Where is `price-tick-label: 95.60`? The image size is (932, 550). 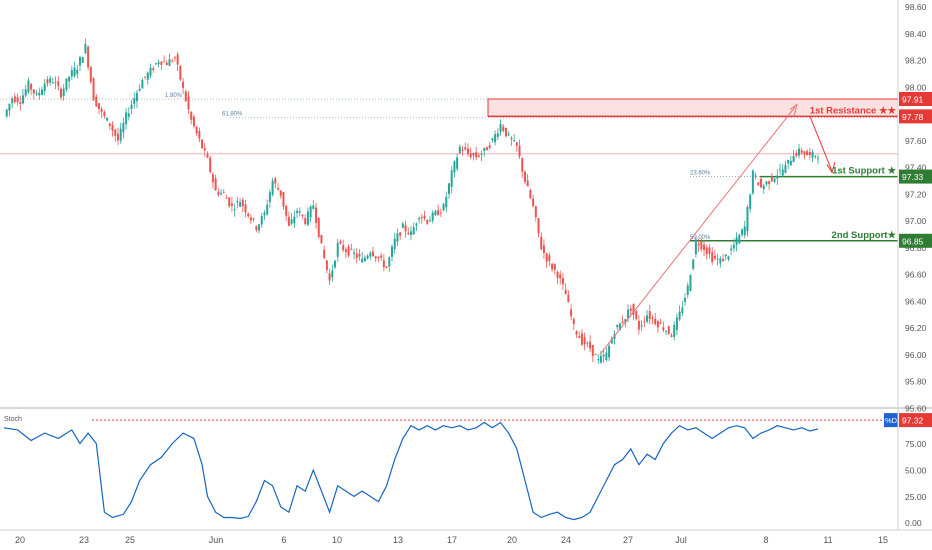 price-tick-label: 95.60 is located at coordinates (916, 409).